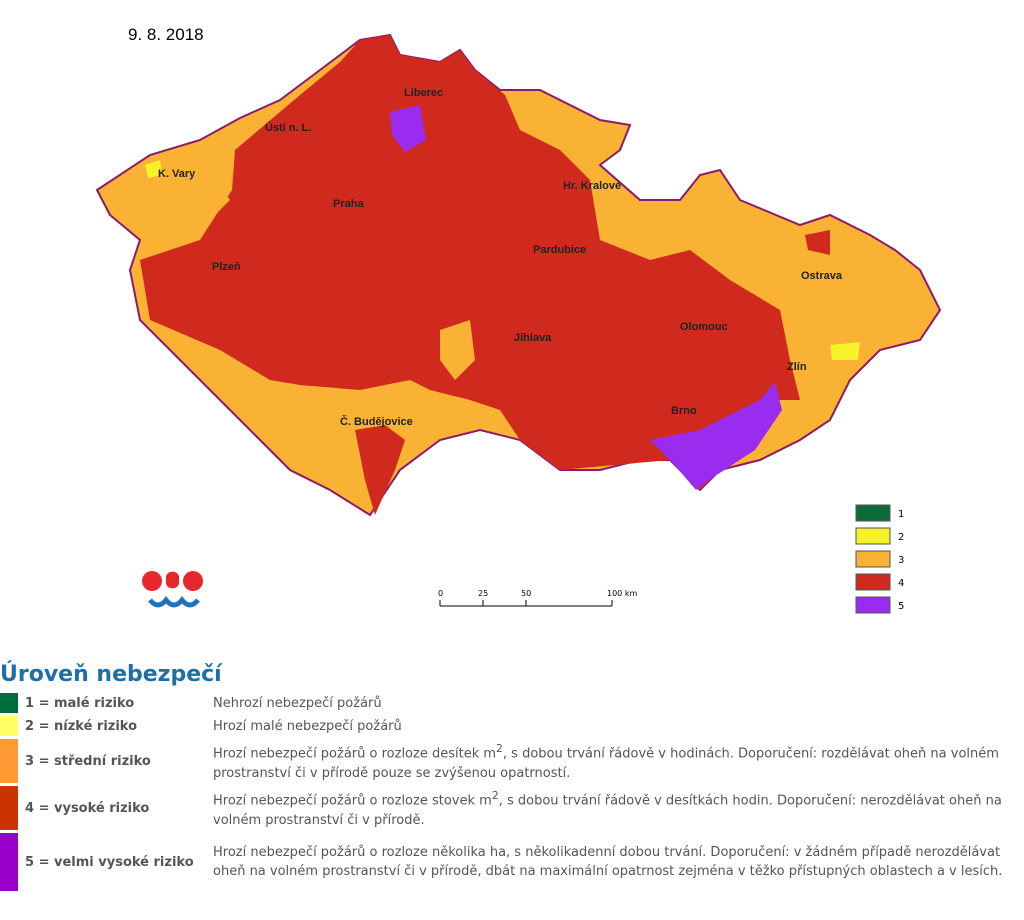  I want to click on scale-bar: 0 25 50 100 km, so click(537, 598).